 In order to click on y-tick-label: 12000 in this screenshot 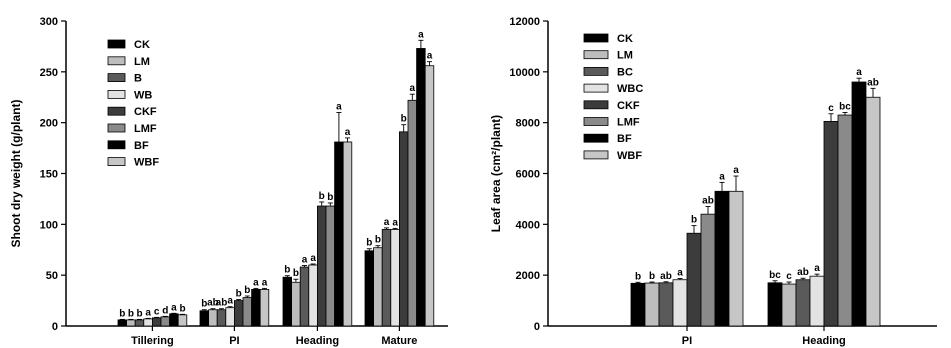, I will do `click(524, 22)`.